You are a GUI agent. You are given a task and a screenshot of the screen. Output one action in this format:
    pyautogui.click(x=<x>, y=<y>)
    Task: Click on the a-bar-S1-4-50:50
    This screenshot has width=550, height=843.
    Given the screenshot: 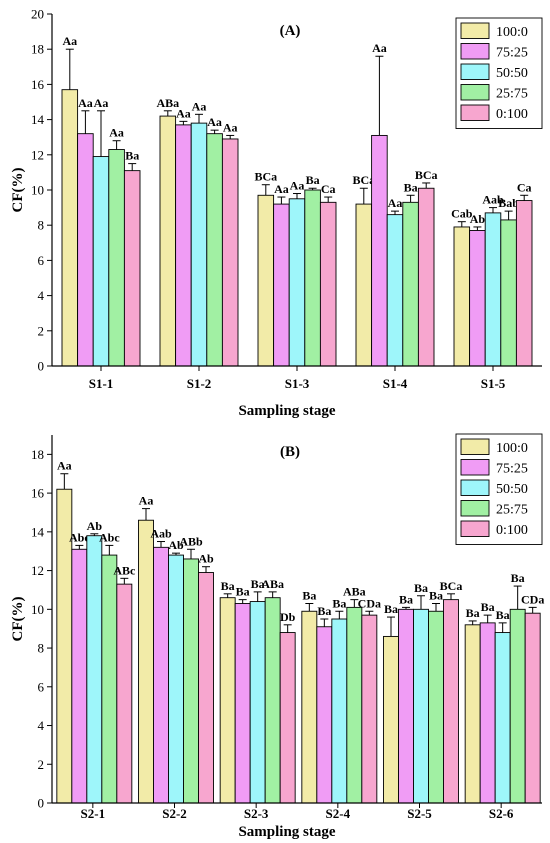 What is the action you would take?
    pyautogui.click(x=395, y=290)
    